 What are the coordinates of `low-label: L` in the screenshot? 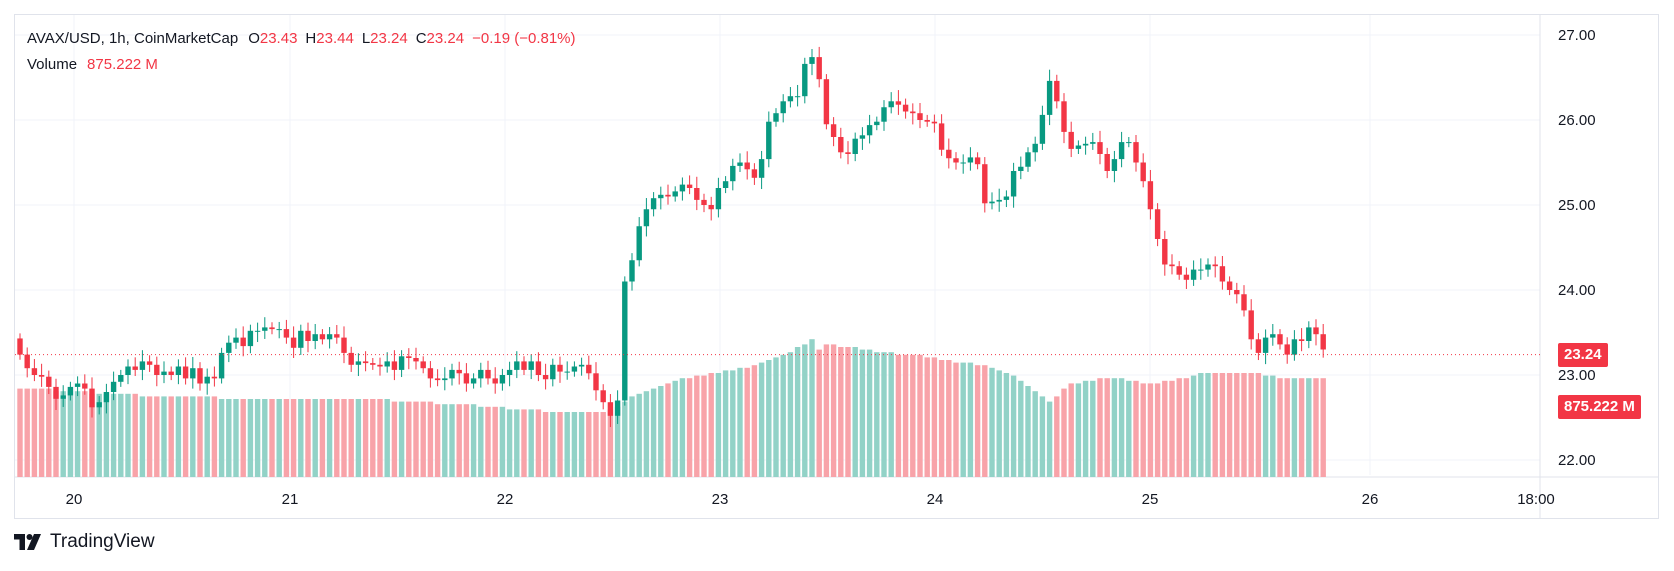 It's located at (366, 38).